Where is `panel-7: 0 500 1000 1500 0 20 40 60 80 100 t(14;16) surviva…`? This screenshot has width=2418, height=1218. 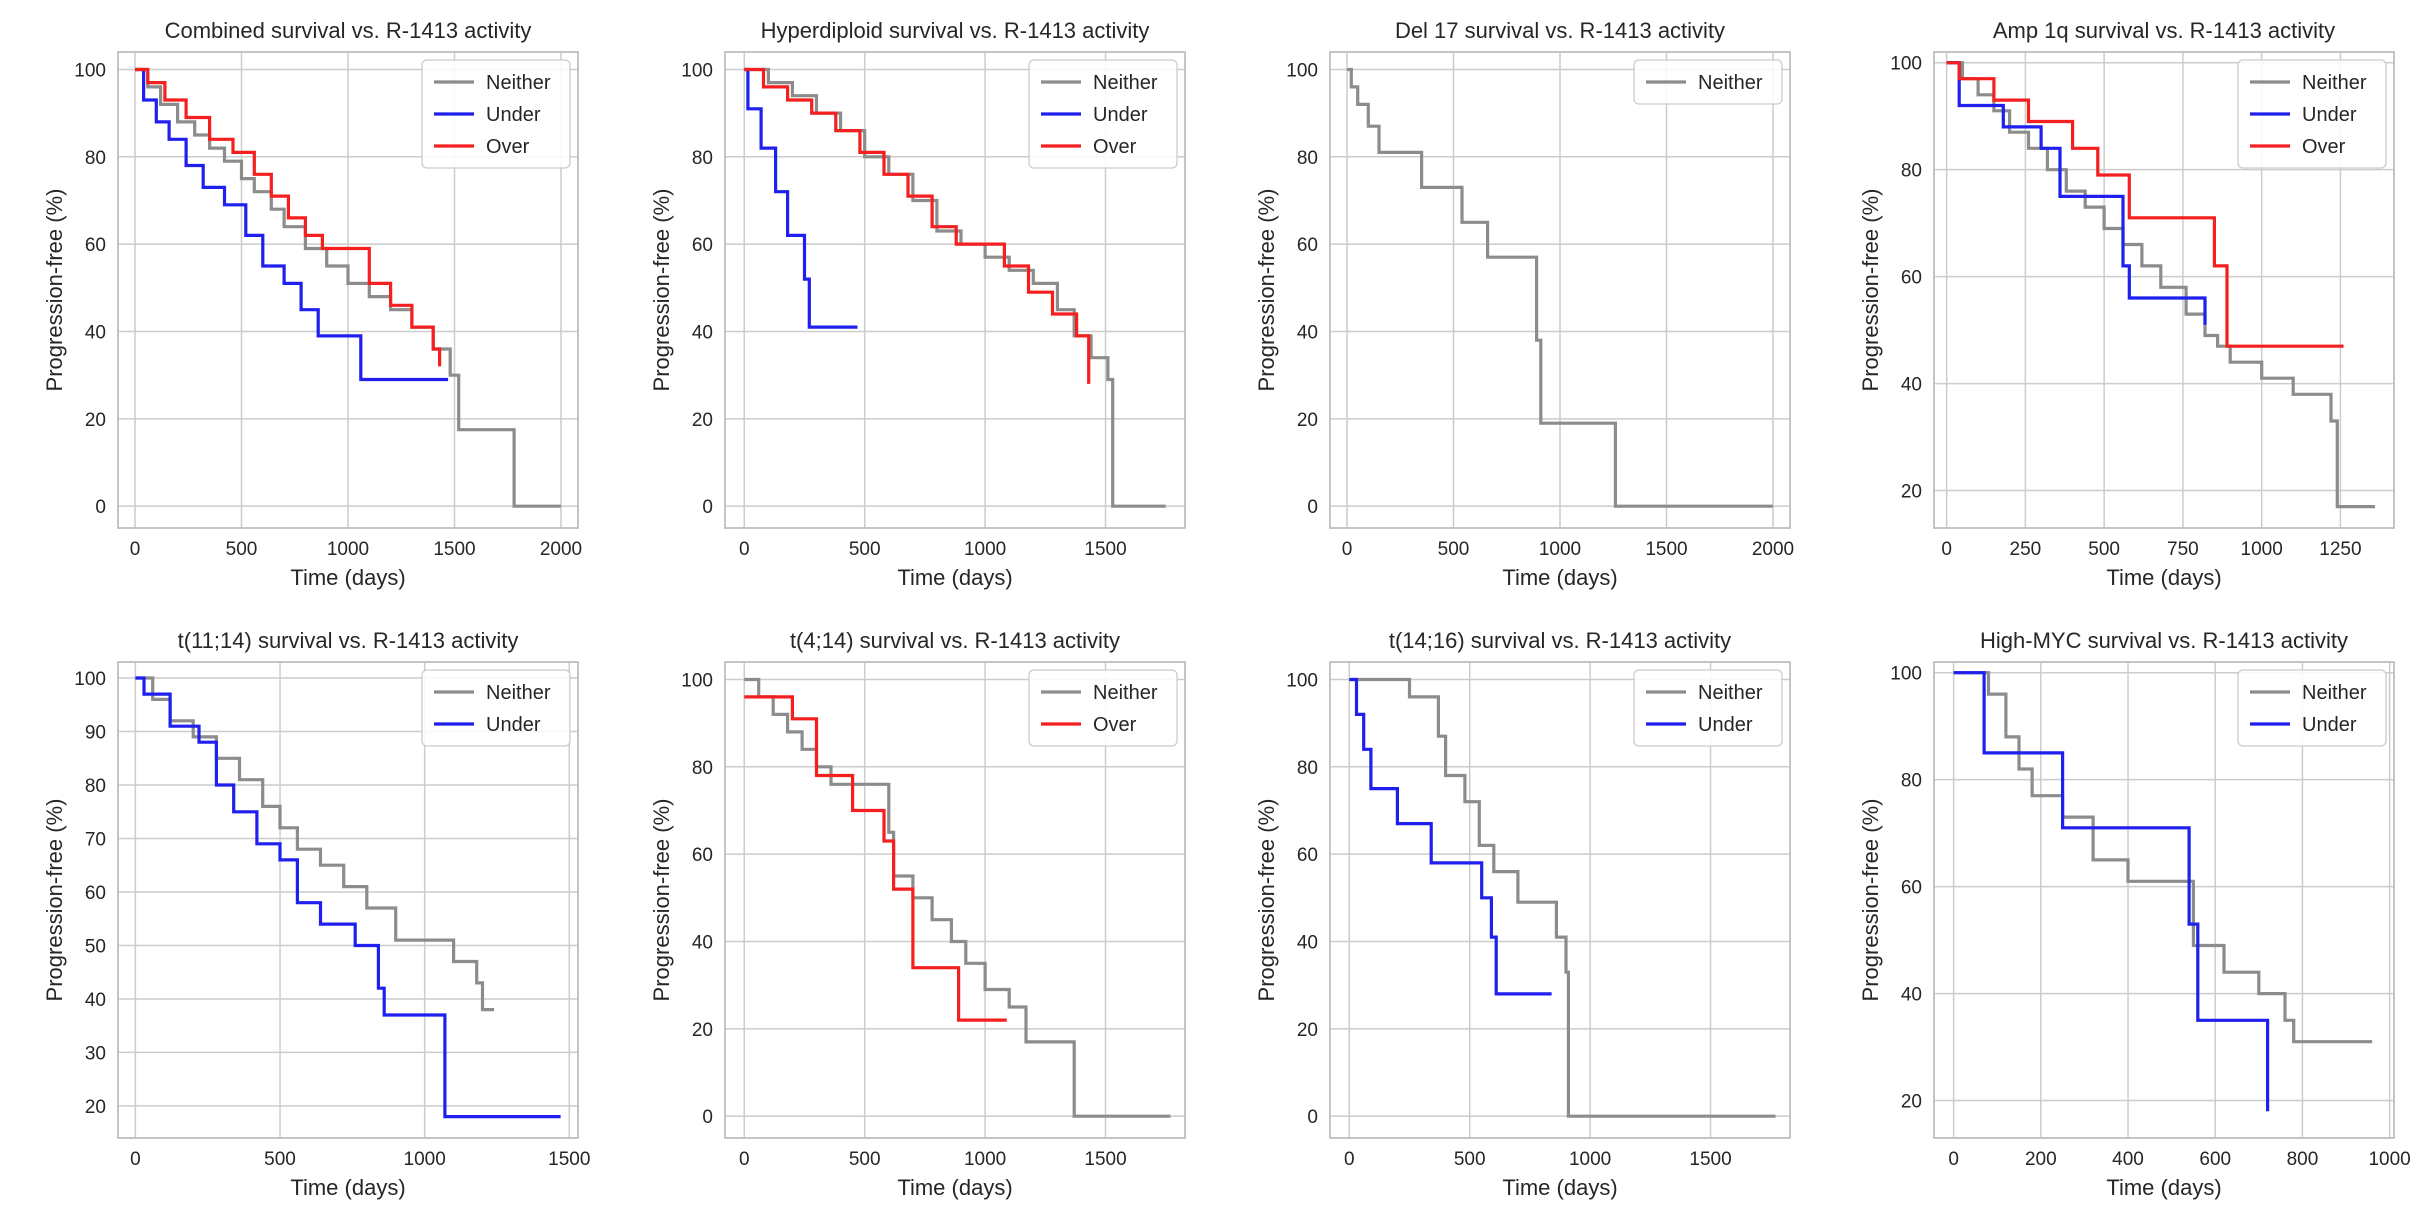
panel-7: 0 500 1000 1500 0 20 40 60 80 100 t(14;16) surviva… is located at coordinates (1522, 914).